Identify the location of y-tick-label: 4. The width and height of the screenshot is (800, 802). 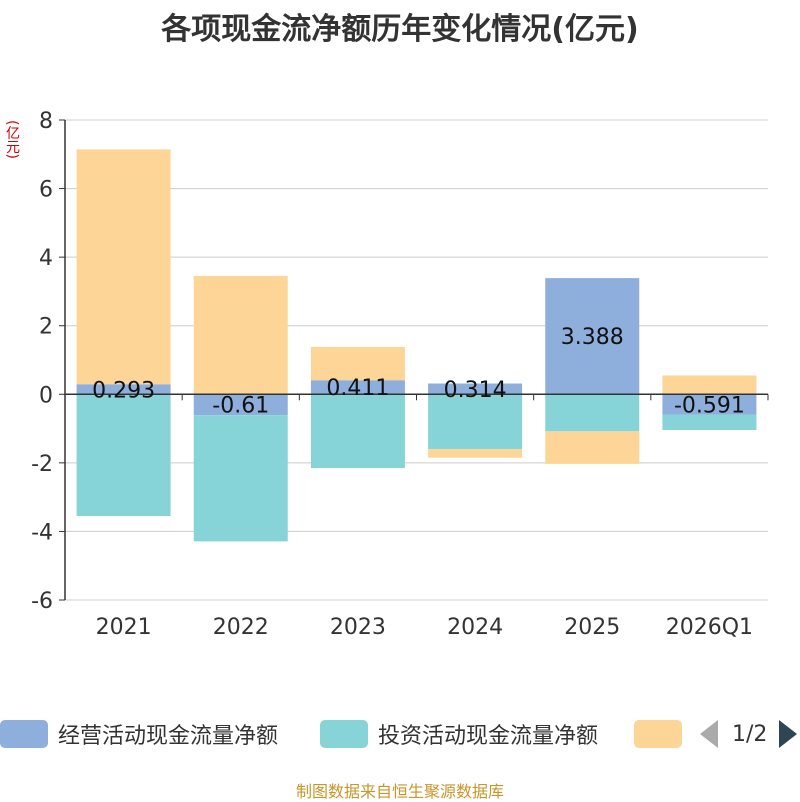
(46, 258).